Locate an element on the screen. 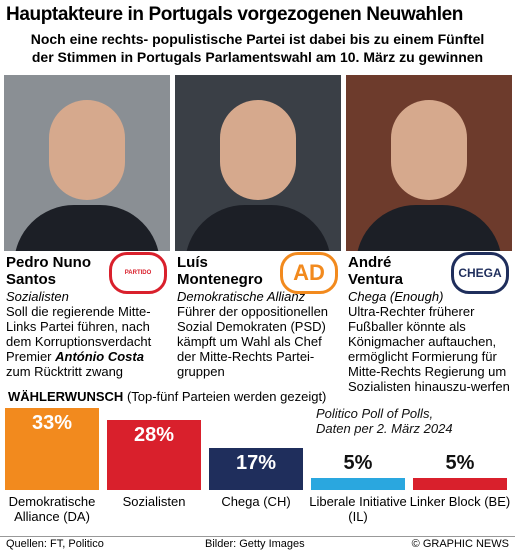 This screenshot has width=515, height=553. person-name: Pedro Nuno Santos is located at coordinates (48, 271).